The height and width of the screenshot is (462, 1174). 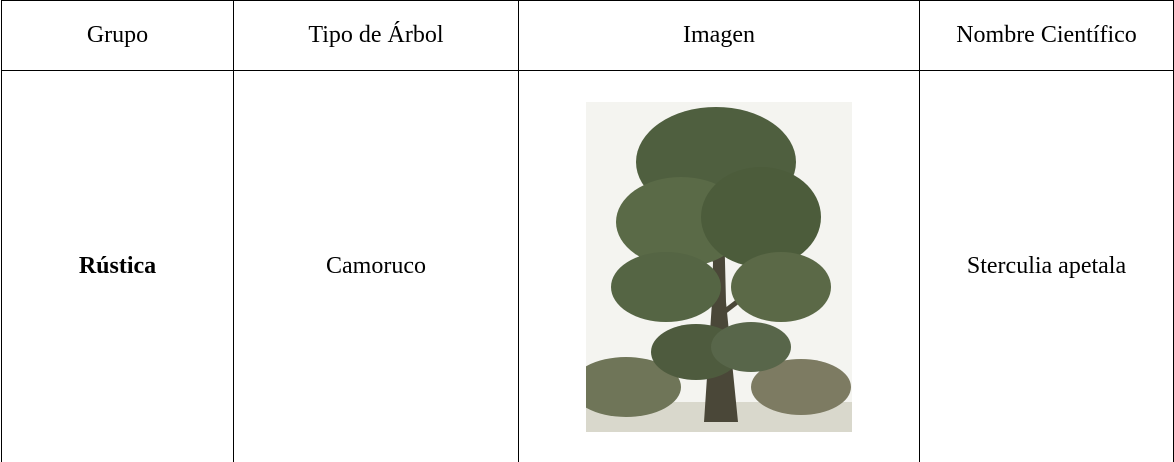 I want to click on header-cell: Tipo de Árbol, so click(x=376, y=35).